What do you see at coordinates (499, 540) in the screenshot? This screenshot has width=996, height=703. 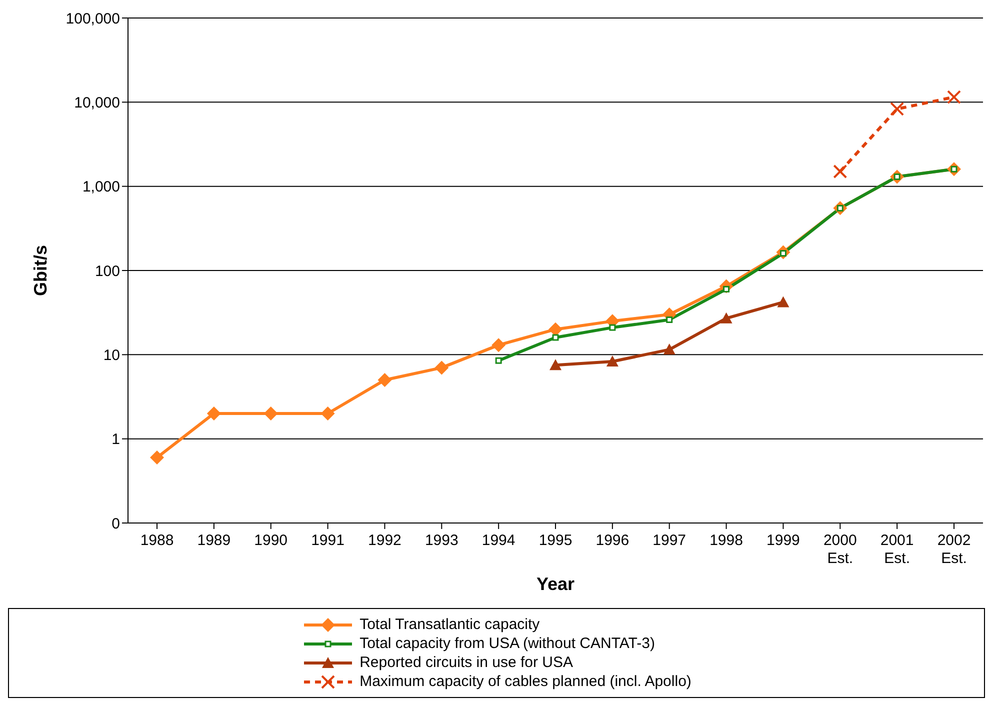 I see `x-tick-label: 1994` at bounding box center [499, 540].